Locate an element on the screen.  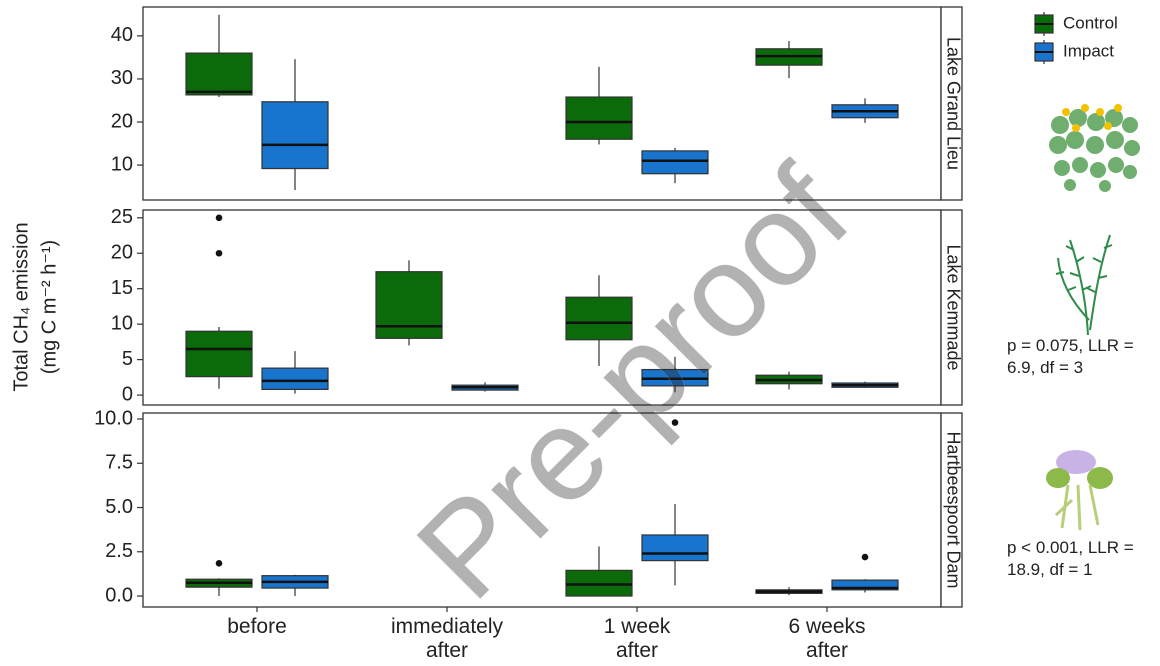
y-axis-label: (mg C m⁻² h⁻¹) is located at coordinates (49, 307).